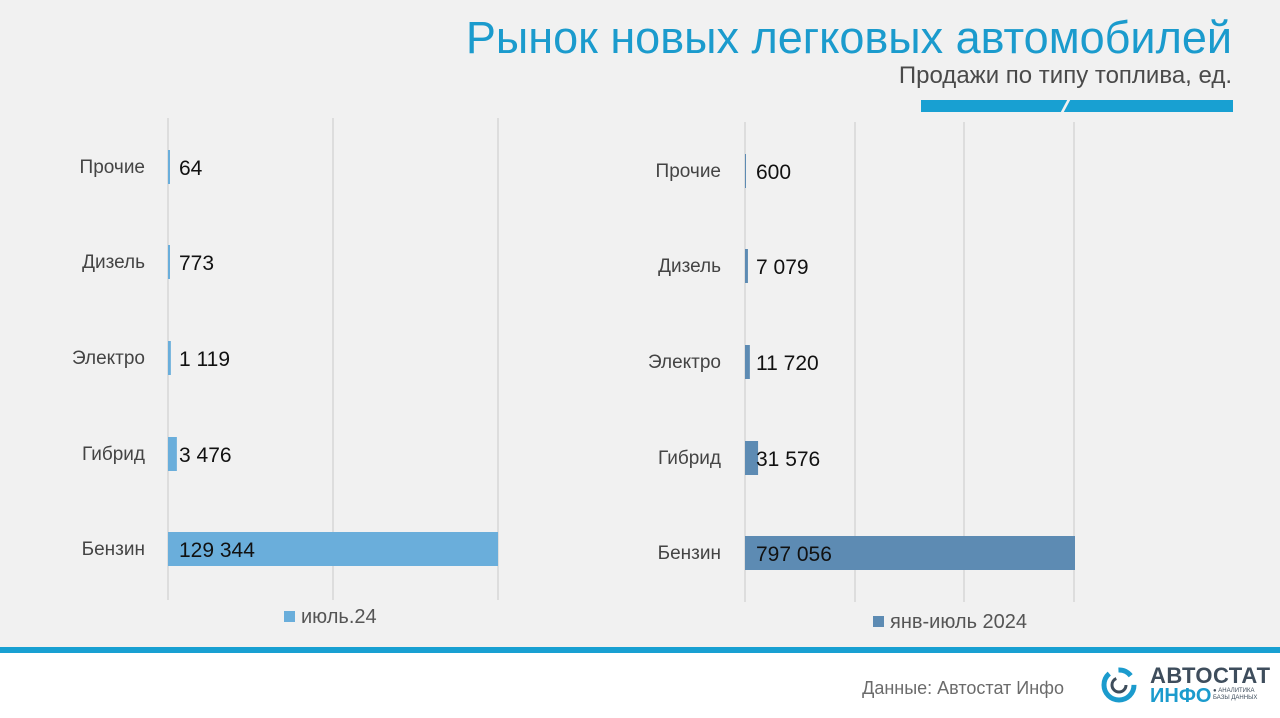  What do you see at coordinates (963, 688) in the screenshot?
I see `source-note: Данные: Автостат Инфо` at bounding box center [963, 688].